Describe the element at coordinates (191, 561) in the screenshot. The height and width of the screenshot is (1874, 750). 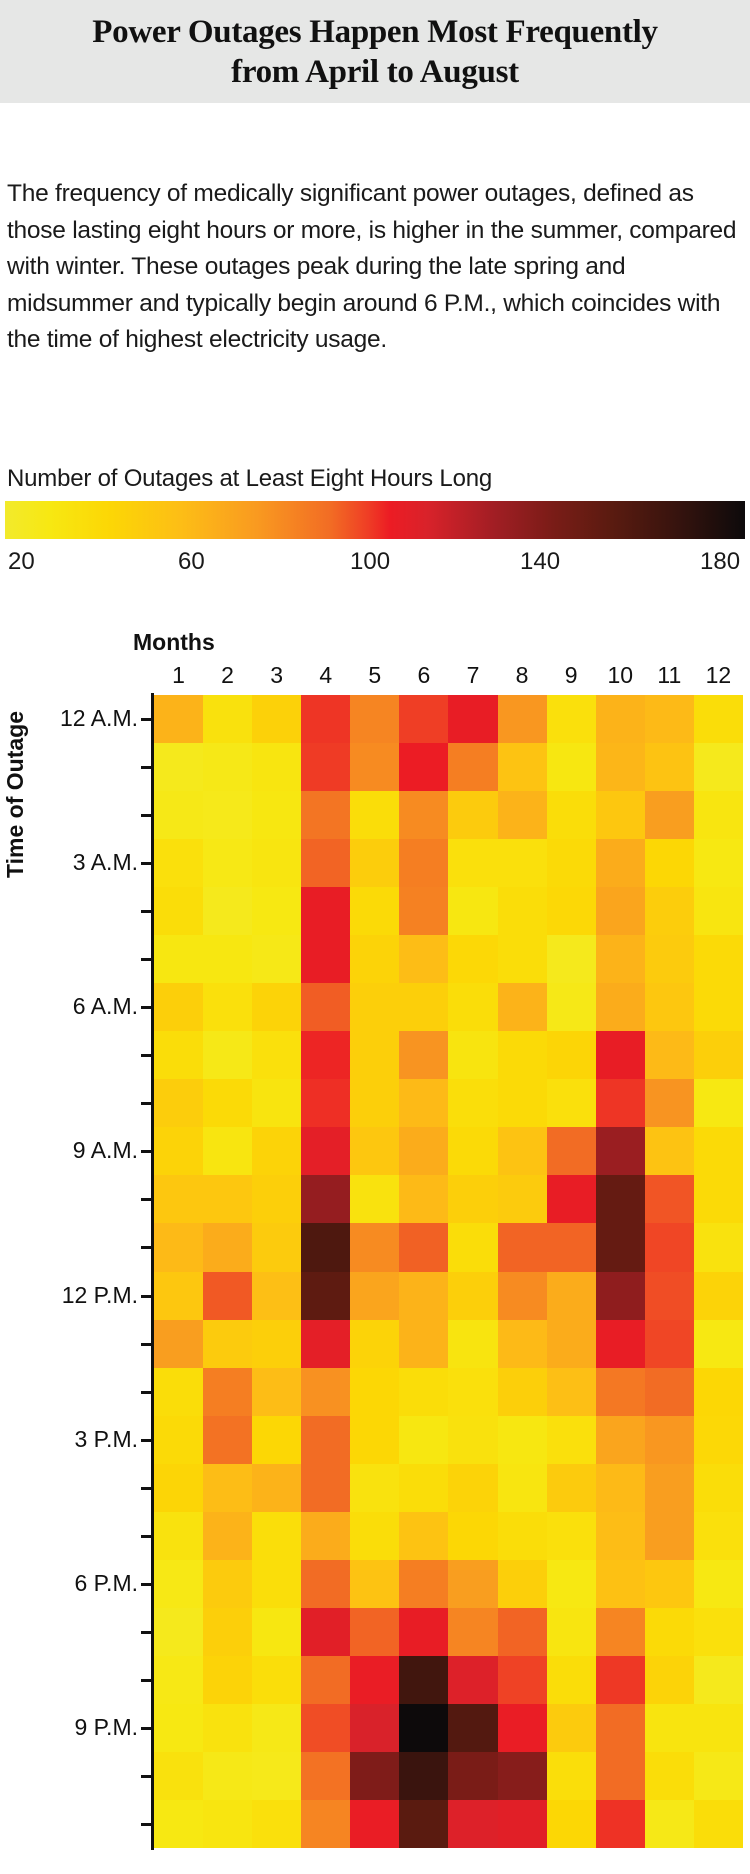
I see `legend-tick-label: 60` at that location.